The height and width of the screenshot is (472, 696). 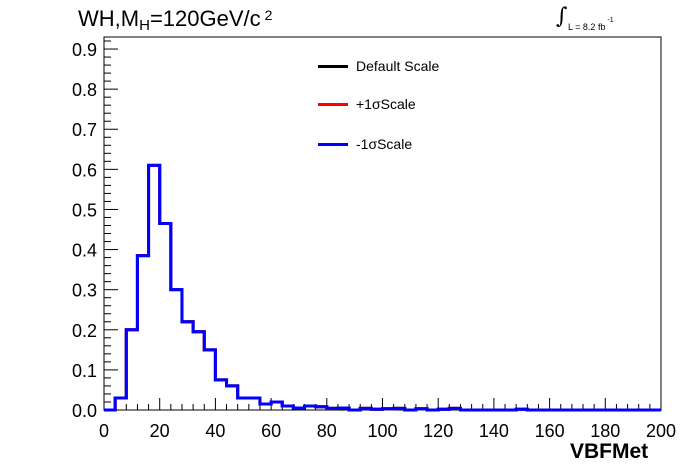 I want to click on legend-swatch-minus1sigma, so click(x=333, y=144).